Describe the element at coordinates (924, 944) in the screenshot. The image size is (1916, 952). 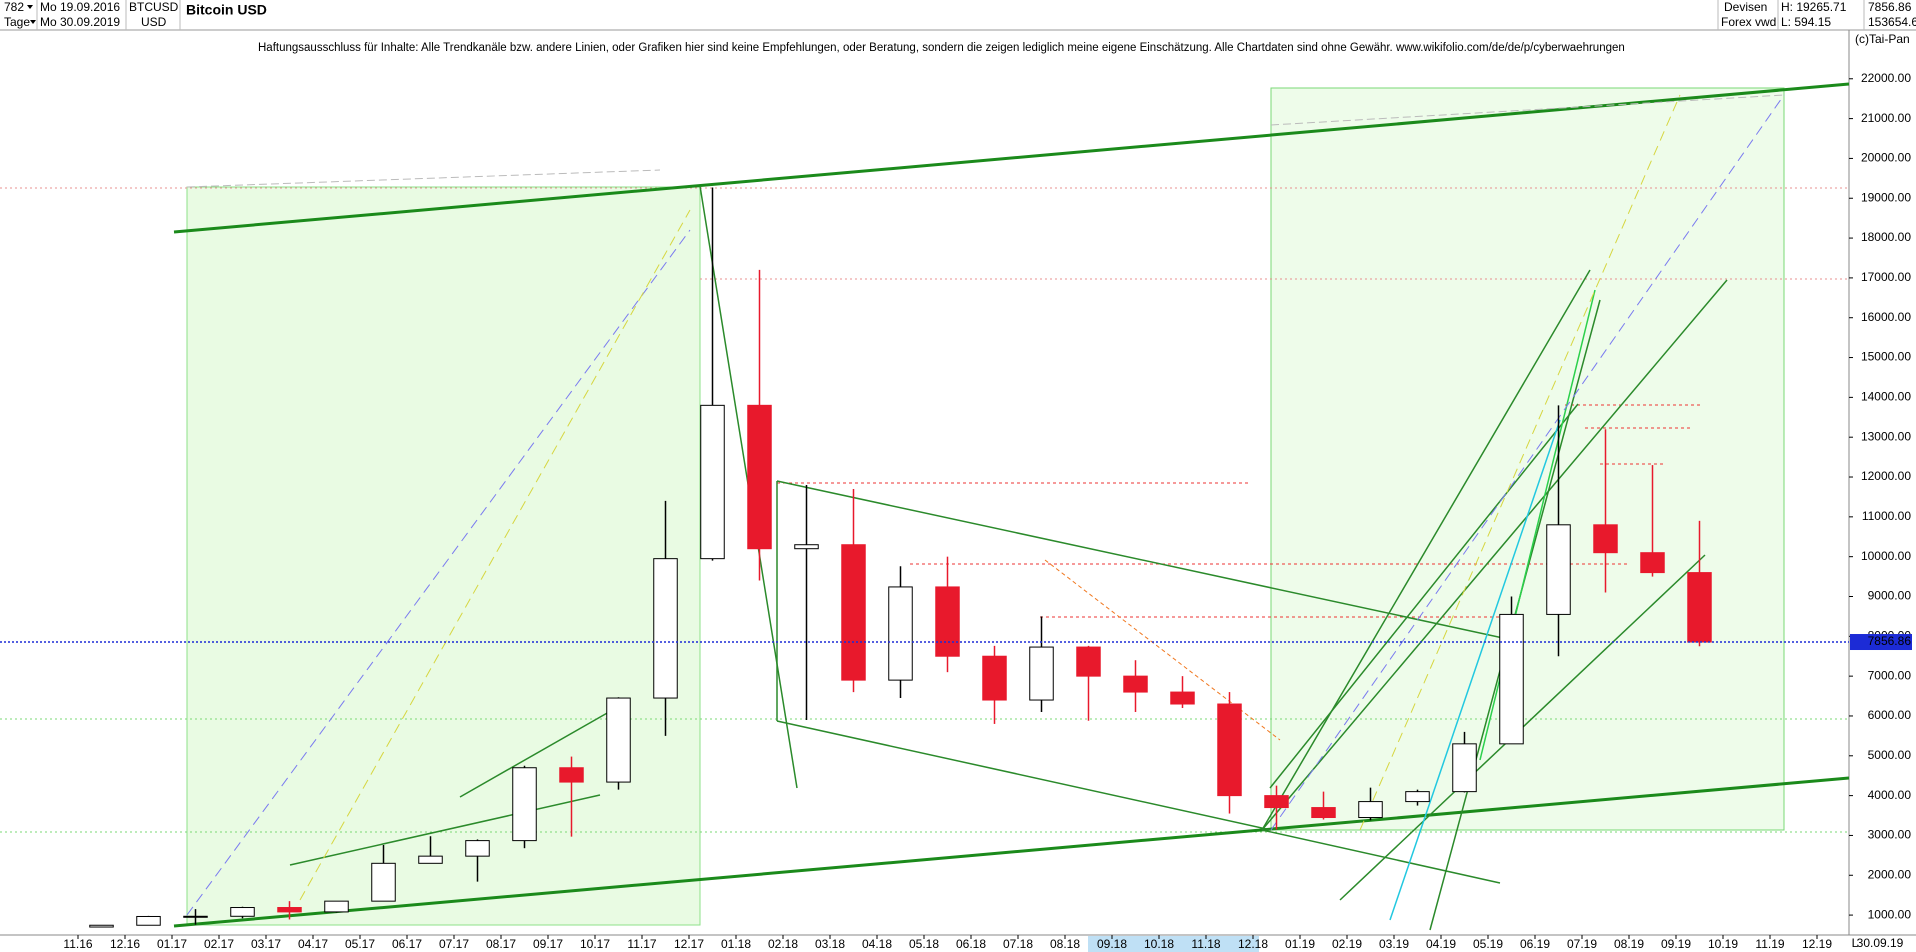
I see `x-tick-label: 05.18` at that location.